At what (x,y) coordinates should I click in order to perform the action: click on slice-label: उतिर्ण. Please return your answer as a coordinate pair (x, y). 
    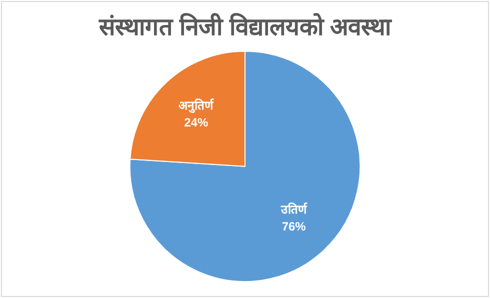
    Looking at the image, I should click on (294, 209).